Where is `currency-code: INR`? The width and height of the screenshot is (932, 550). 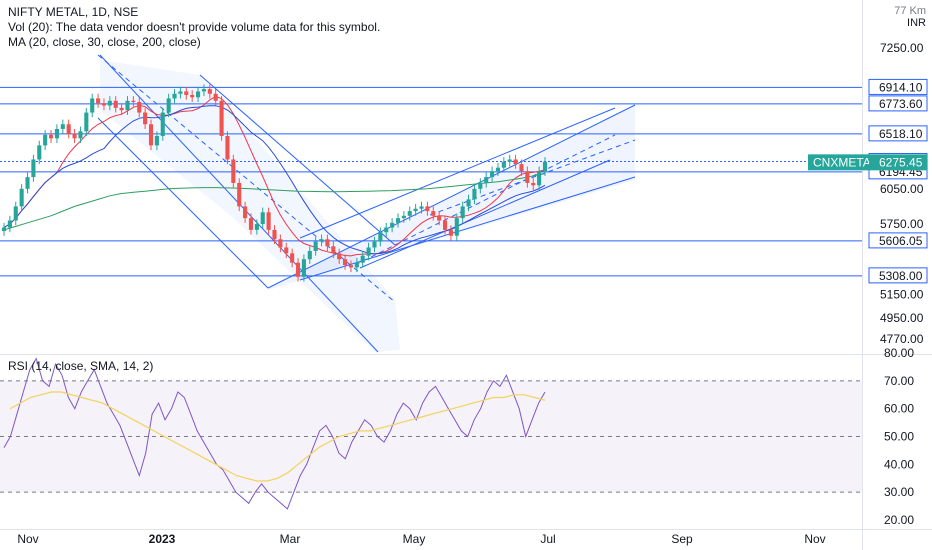
currency-code: INR is located at coordinates (916, 23).